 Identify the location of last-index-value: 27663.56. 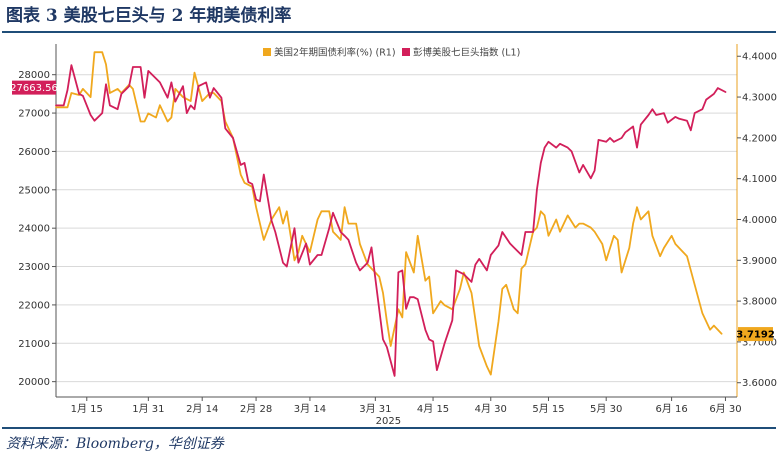
(34, 88).